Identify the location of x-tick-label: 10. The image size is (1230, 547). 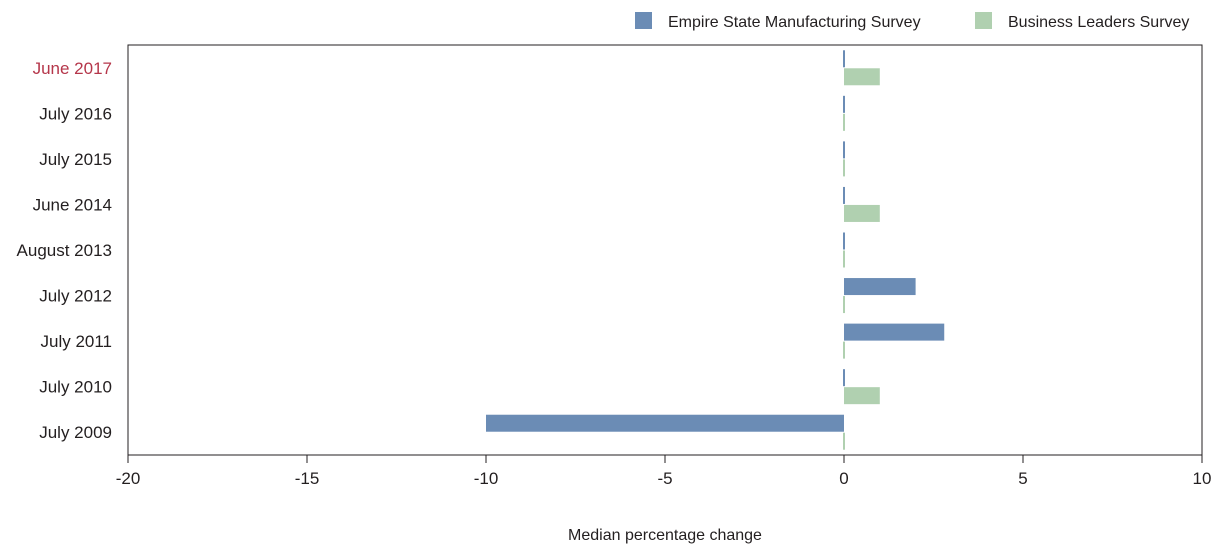
(1202, 478).